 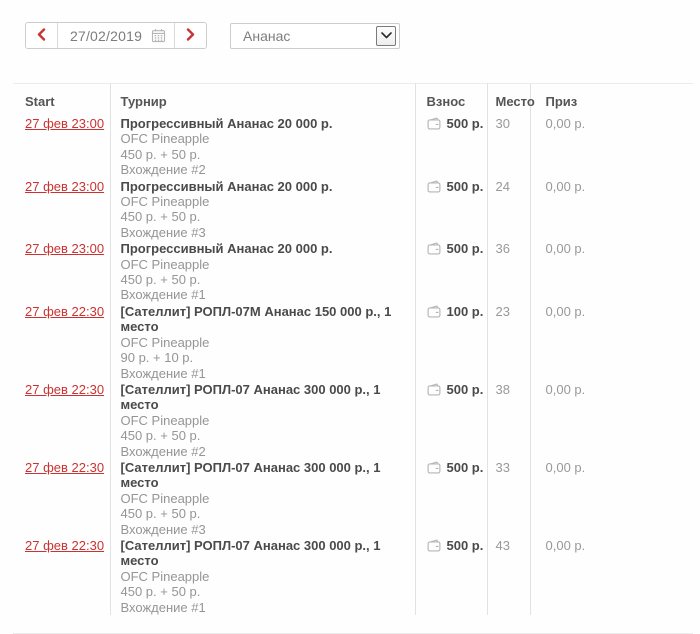 I want to click on fee-value: 100 р., so click(x=465, y=311).